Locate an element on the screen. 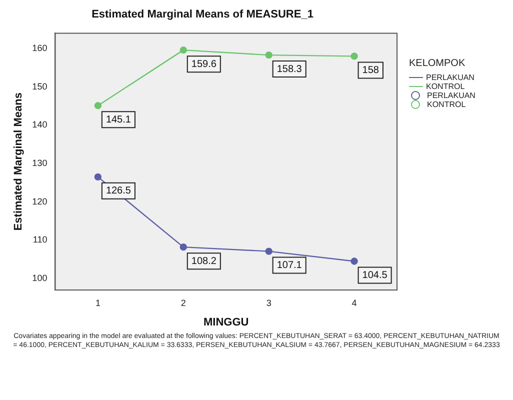 This screenshot has width=513, height=400. data-label: 126.5 is located at coordinates (119, 191).